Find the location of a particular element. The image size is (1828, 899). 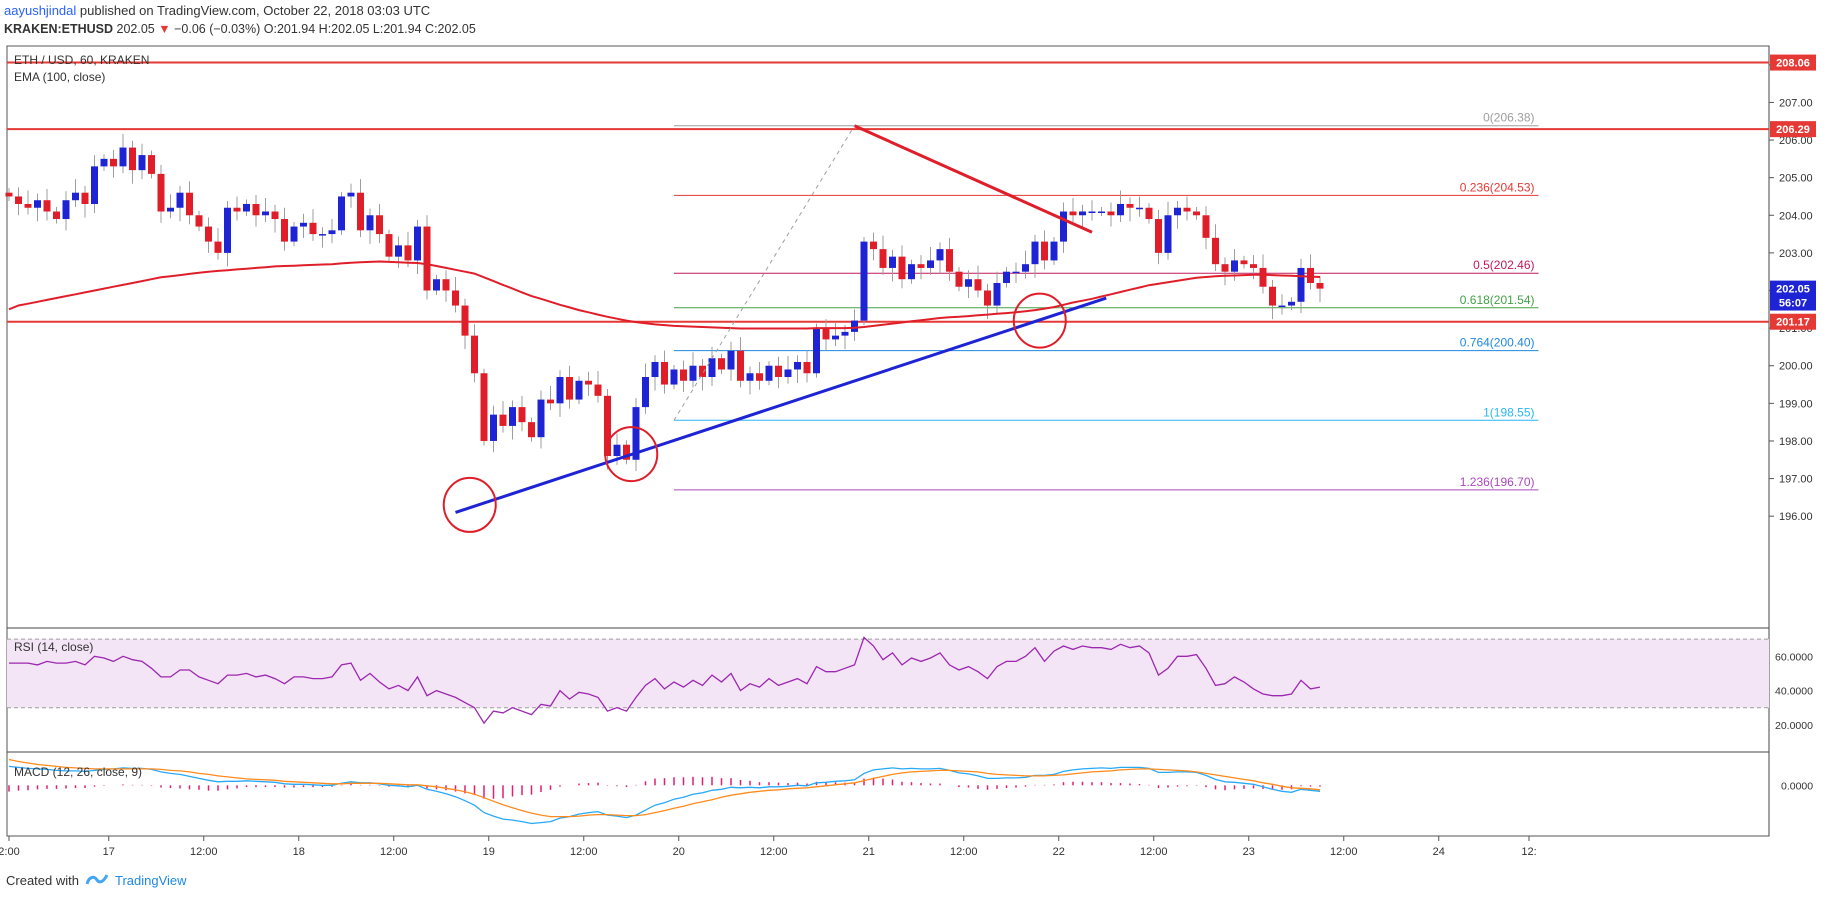

price-tag-label: 202.05 is located at coordinates (1793, 290).